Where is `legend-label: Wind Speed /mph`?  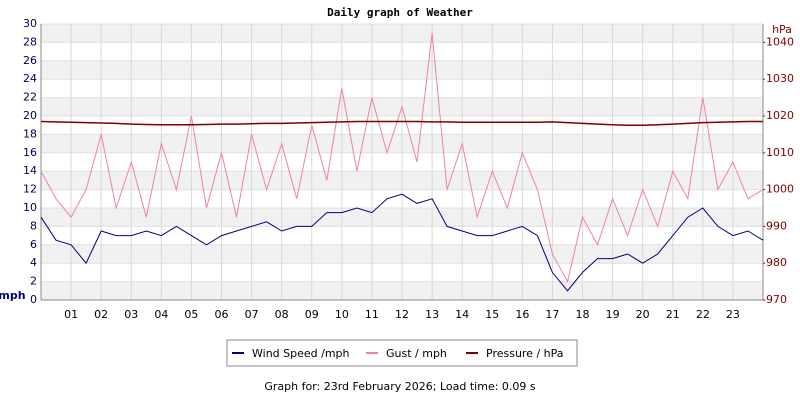
legend-label: Wind Speed /mph is located at coordinates (301, 353).